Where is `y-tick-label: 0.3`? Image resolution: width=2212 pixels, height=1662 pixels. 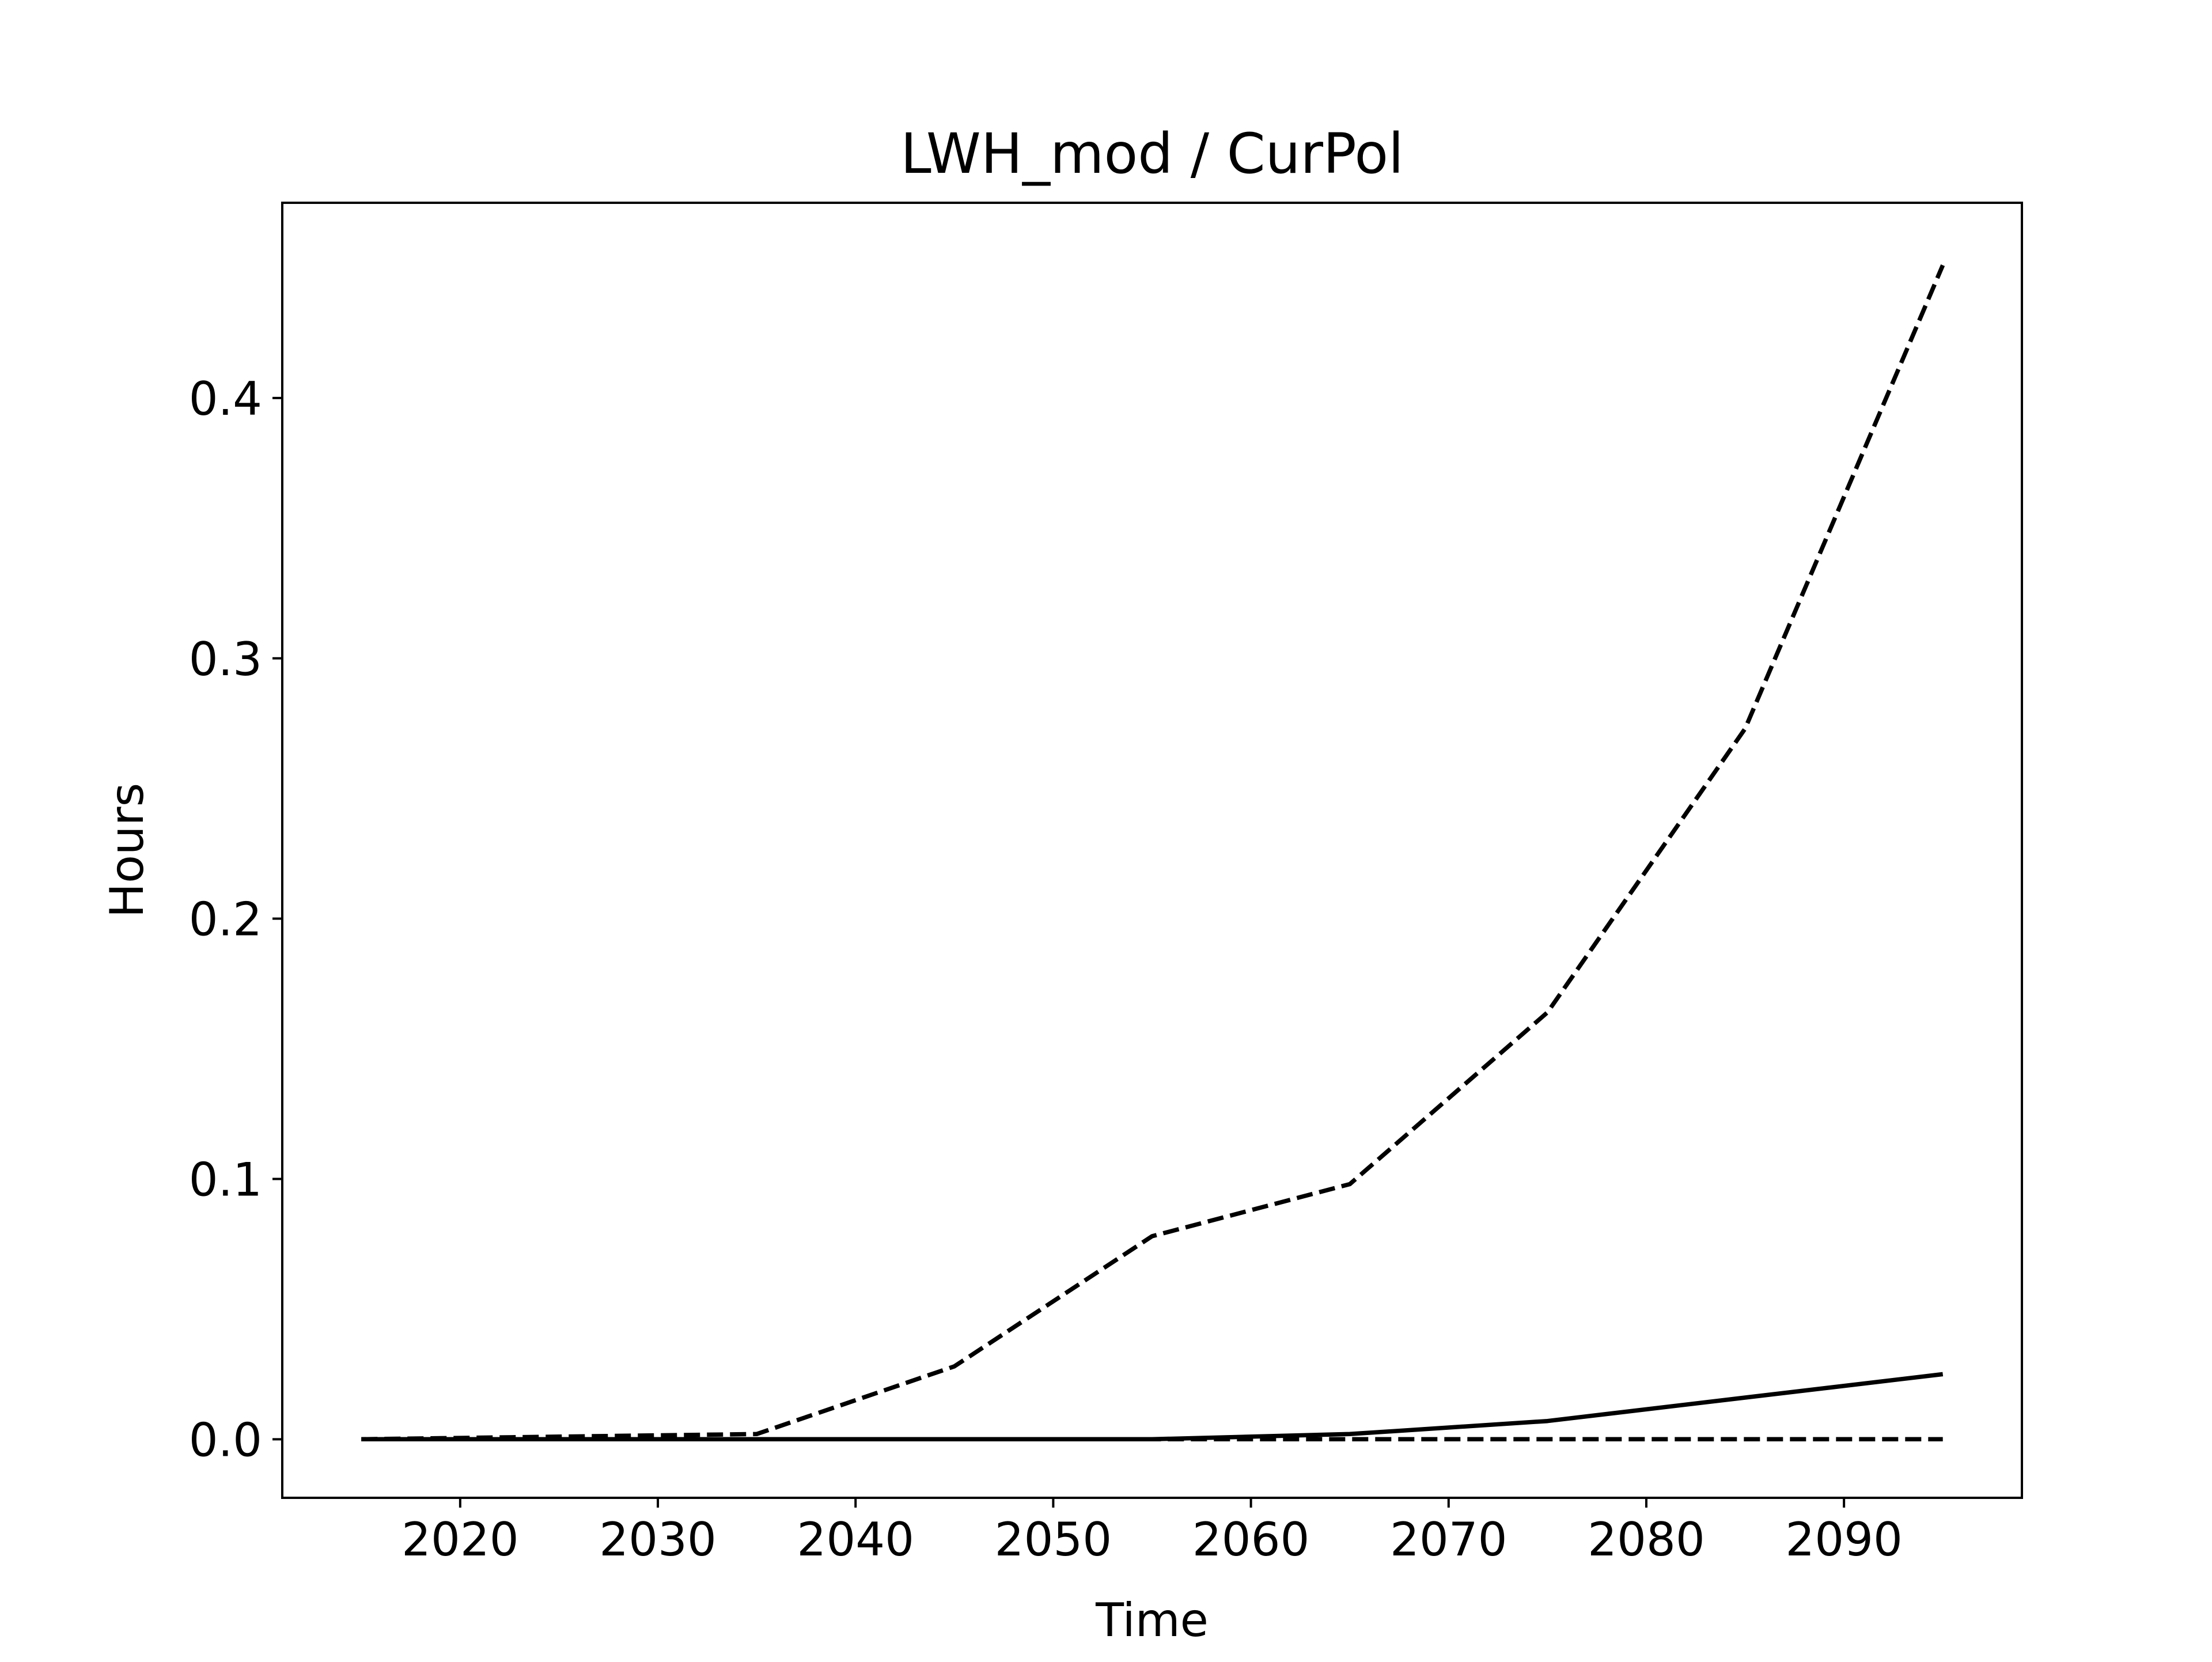 y-tick-label: 0.3 is located at coordinates (225, 659).